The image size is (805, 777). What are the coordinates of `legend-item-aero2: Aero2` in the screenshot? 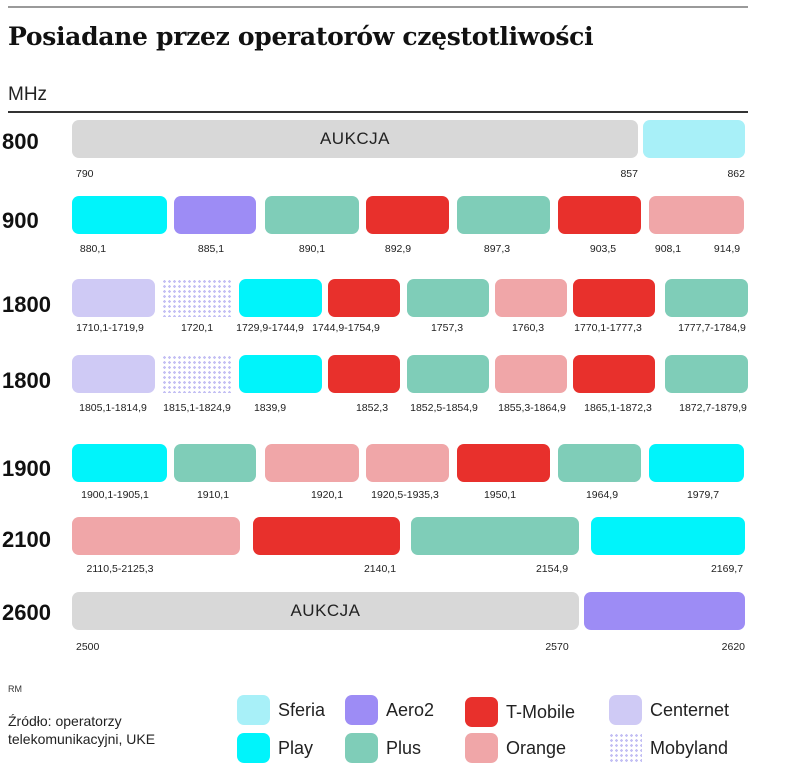 It's located at (389, 710).